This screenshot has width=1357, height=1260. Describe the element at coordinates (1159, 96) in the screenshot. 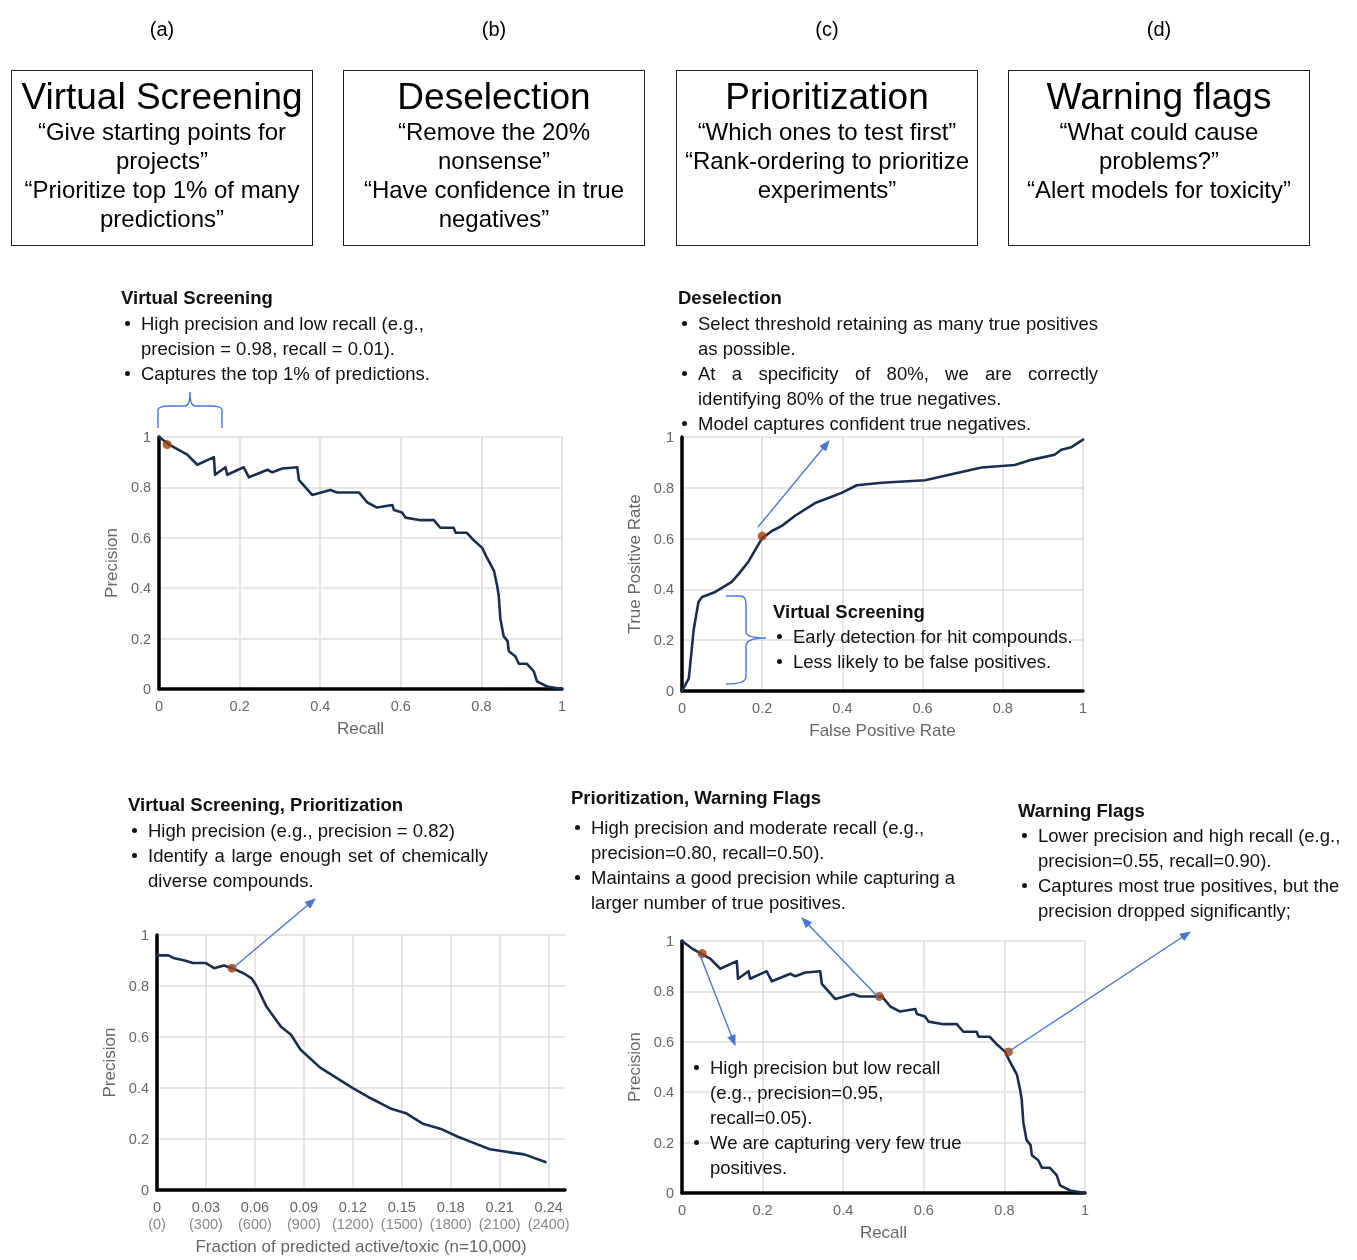

I see `text: Warning flags` at that location.